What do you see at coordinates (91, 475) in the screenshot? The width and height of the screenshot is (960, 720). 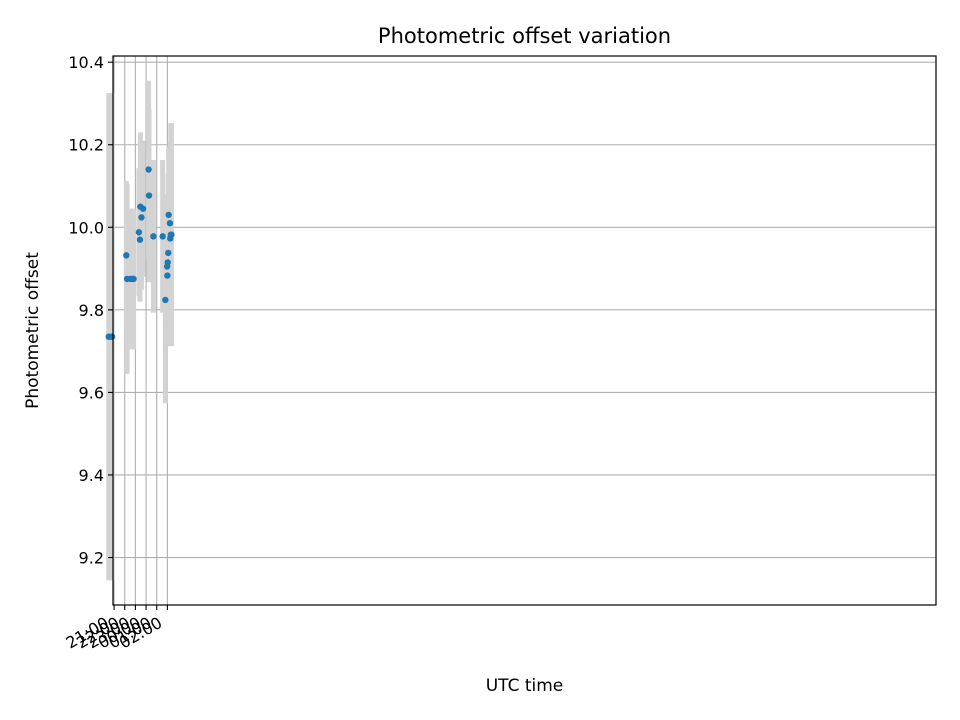 I see `y-tick-label: 9.4` at bounding box center [91, 475].